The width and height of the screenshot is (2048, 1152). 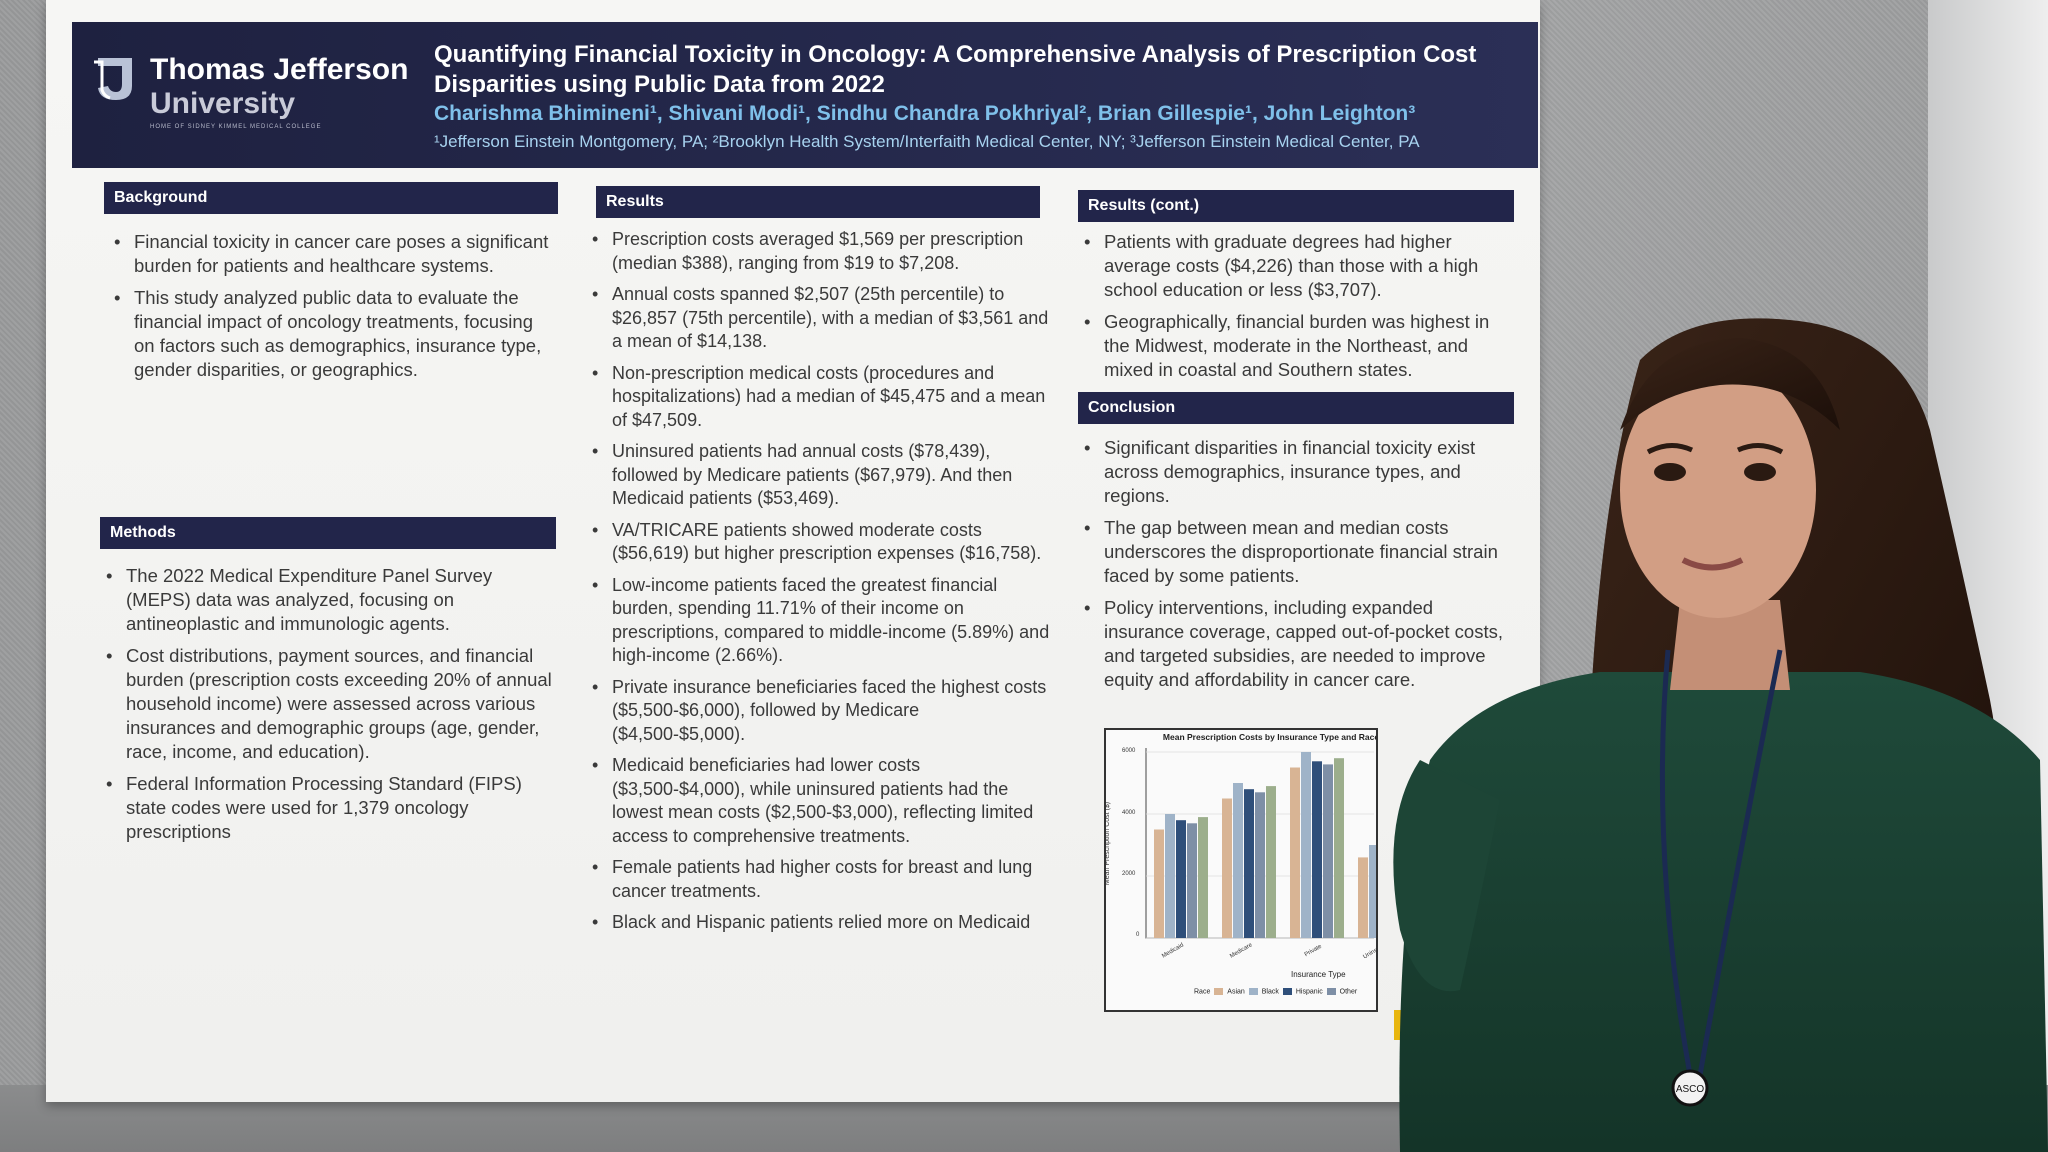 I want to click on results-cont-heading: Results (cont.), so click(x=1296, y=206).